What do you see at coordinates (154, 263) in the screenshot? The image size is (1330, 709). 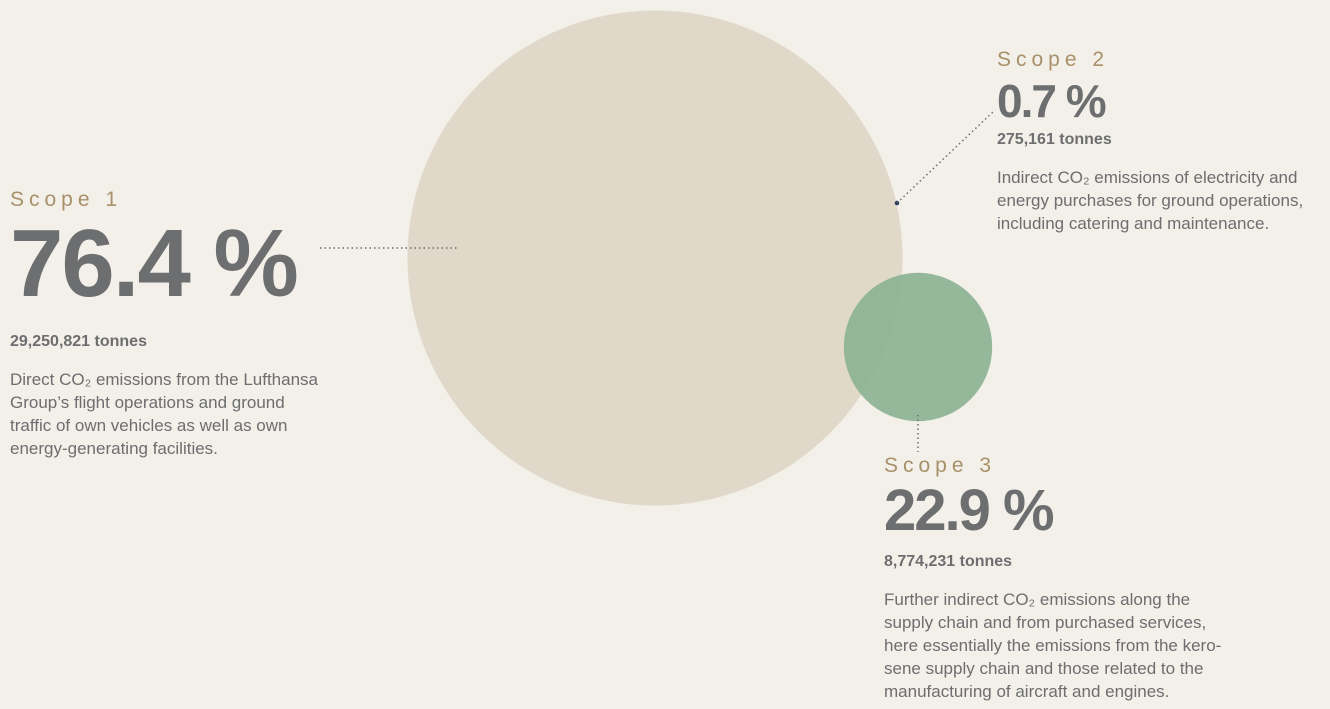 I see `percent-label: 76.4 %` at bounding box center [154, 263].